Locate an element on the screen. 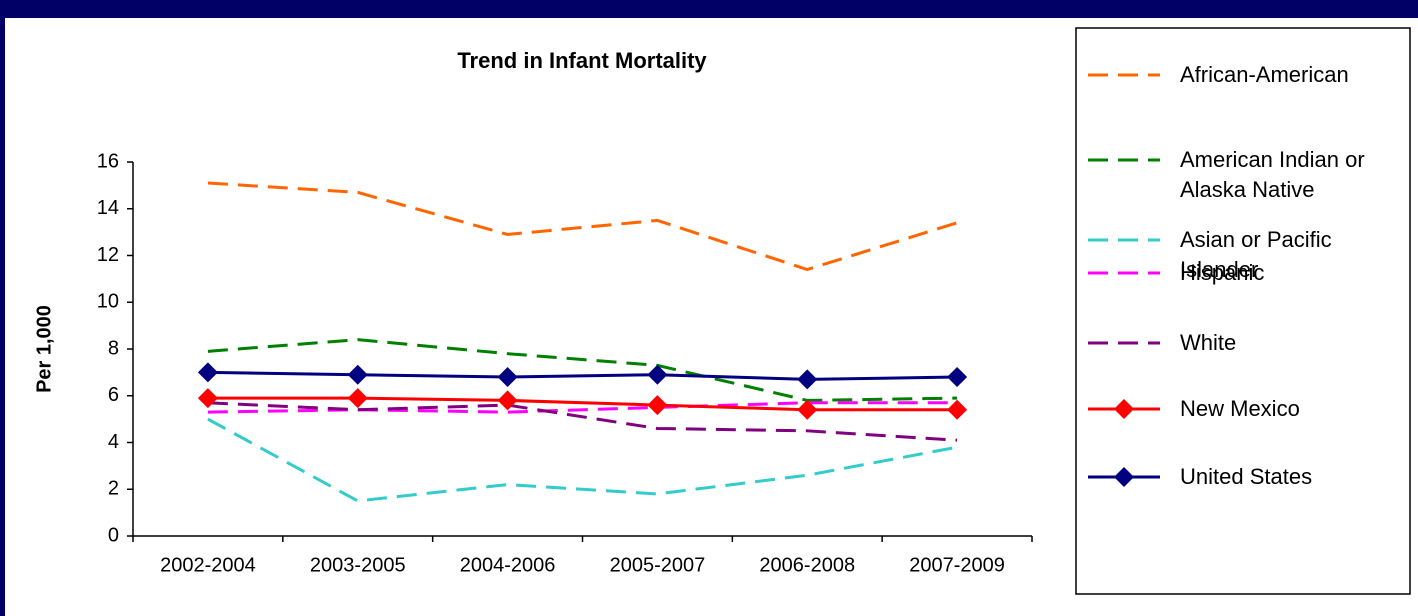 The image size is (1418, 616). y-tick-label: 14 is located at coordinates (108, 208).